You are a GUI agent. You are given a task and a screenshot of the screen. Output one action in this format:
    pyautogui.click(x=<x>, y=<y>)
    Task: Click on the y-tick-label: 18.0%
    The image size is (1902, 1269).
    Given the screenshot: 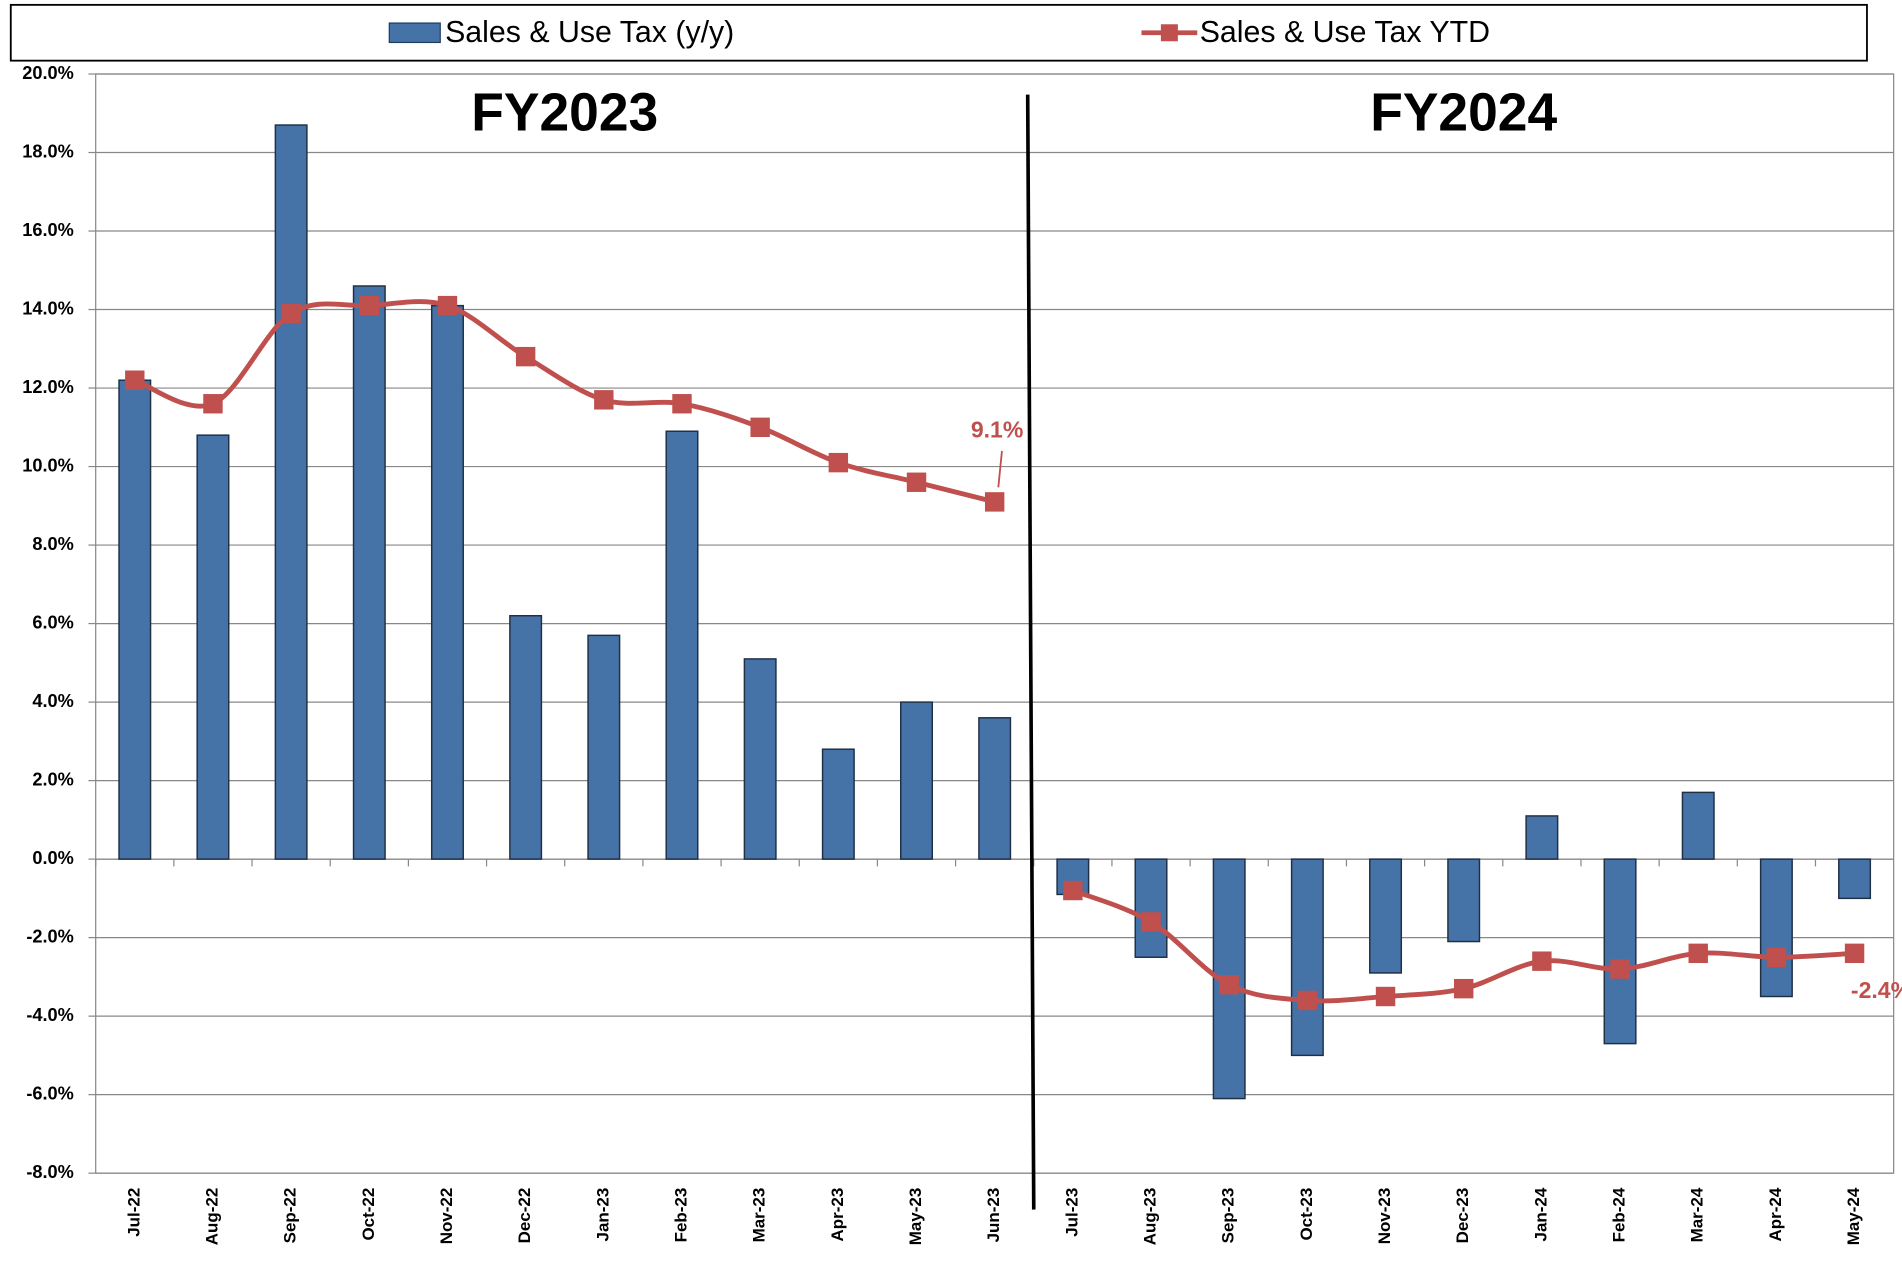 What is the action you would take?
    pyautogui.click(x=48, y=151)
    